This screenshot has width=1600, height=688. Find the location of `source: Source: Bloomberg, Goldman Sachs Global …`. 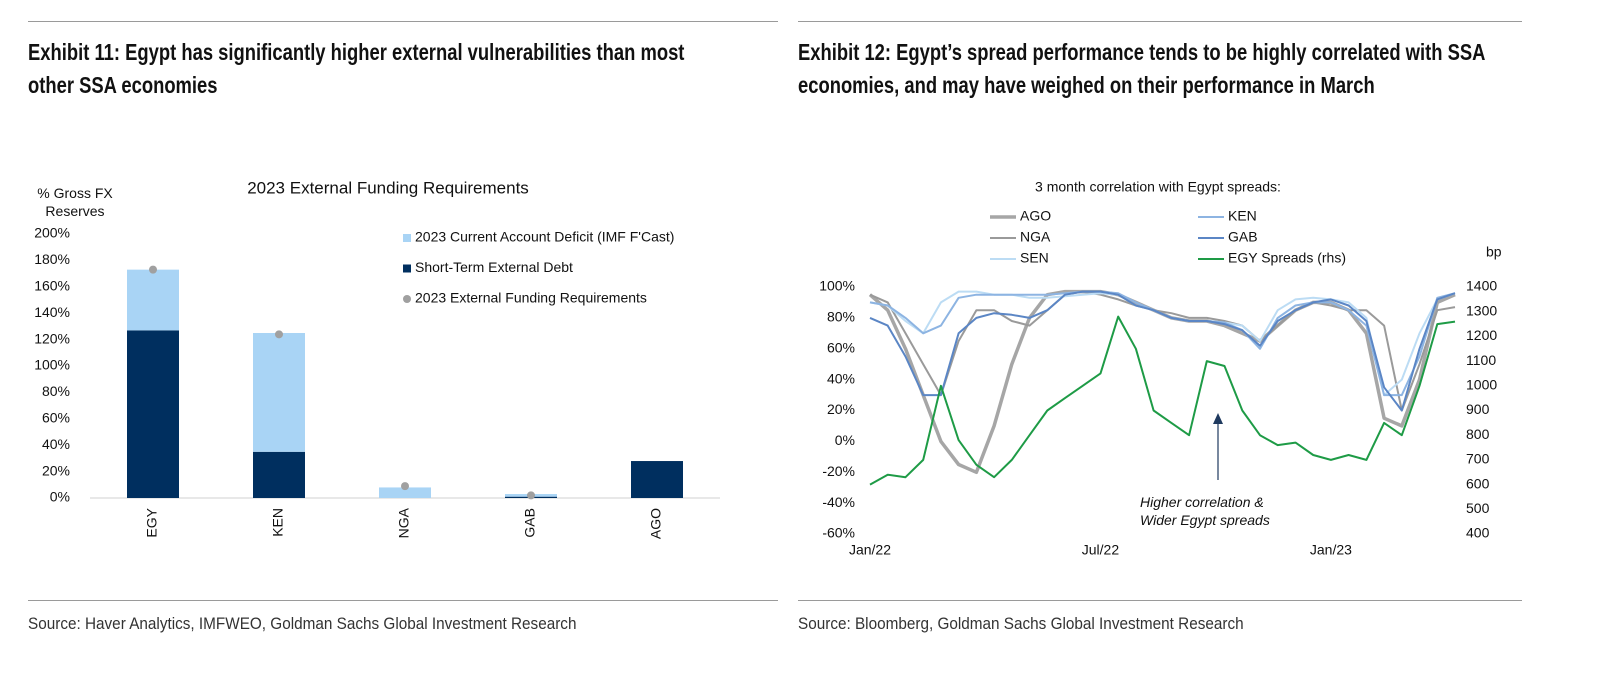

source: Source: Bloomberg, Goldman Sachs Global … is located at coordinates (1021, 623).